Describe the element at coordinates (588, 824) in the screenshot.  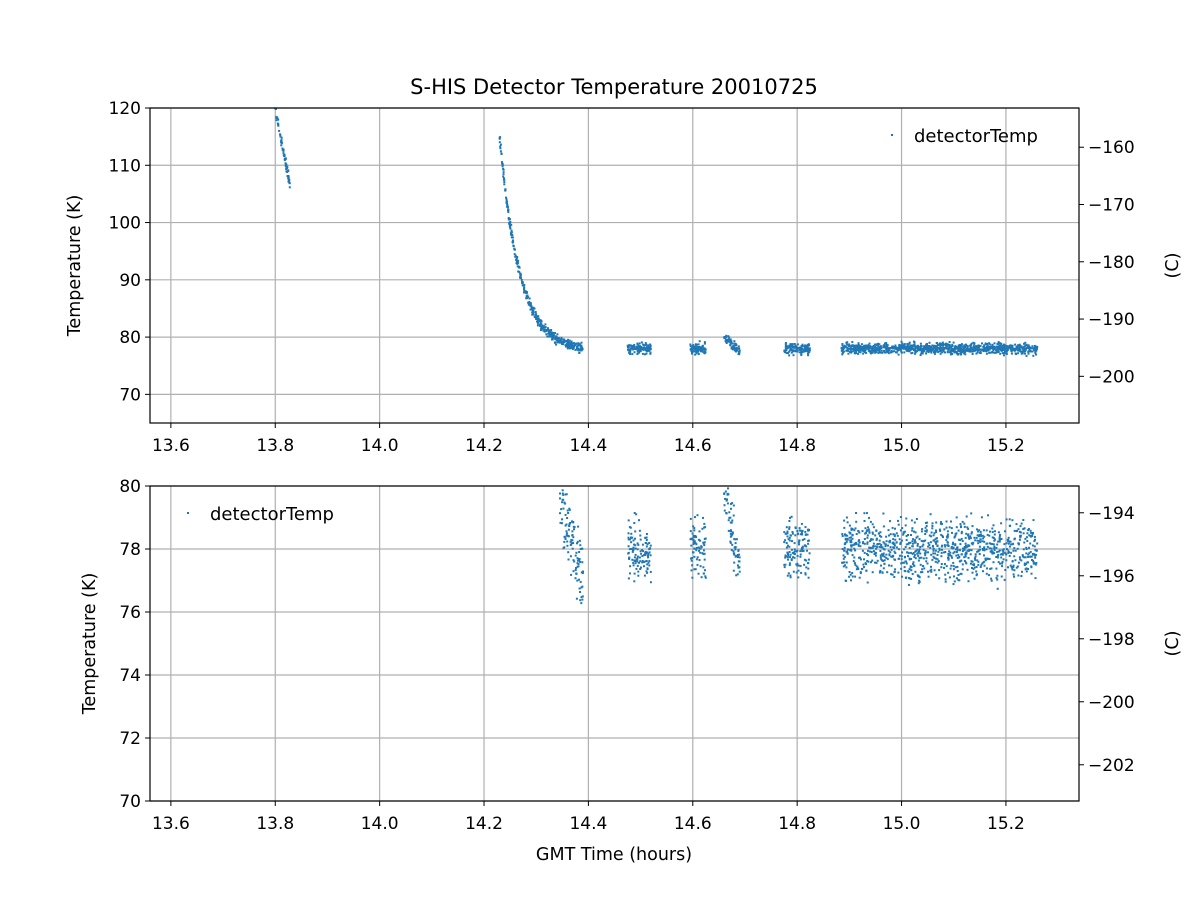
I see `x-tick-label: 14.4` at that location.